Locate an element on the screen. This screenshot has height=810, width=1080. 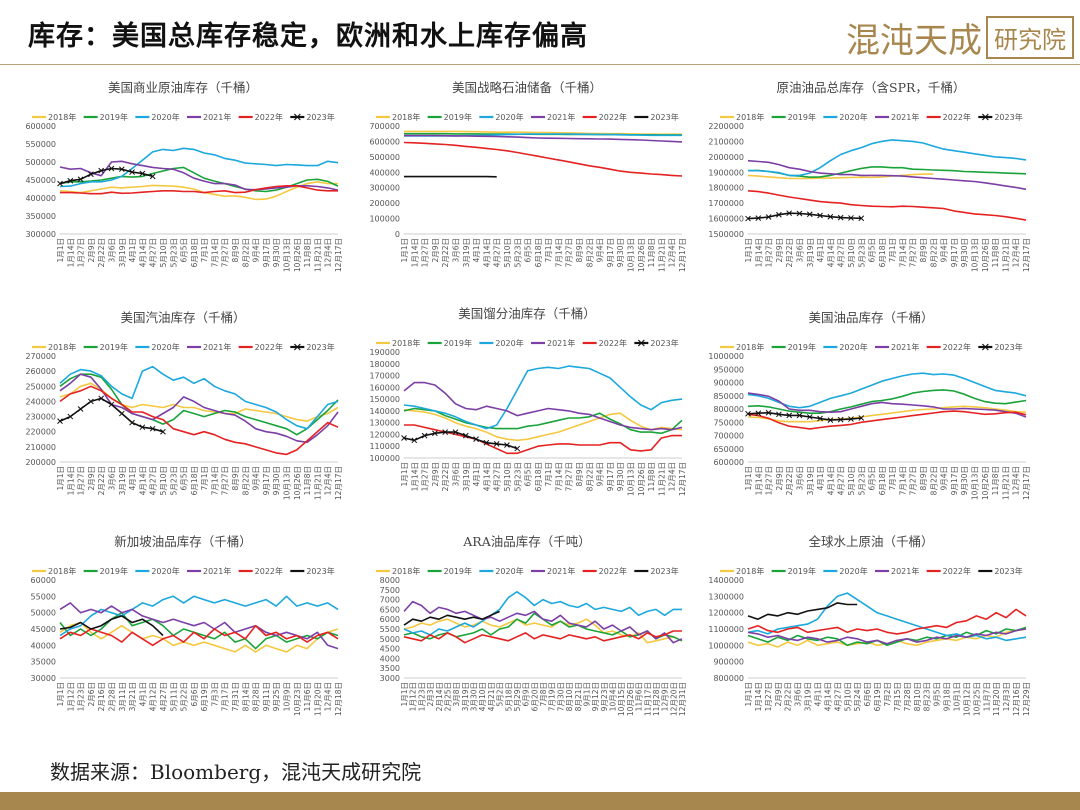
y-tick-label: 350000 is located at coordinates (40, 216).